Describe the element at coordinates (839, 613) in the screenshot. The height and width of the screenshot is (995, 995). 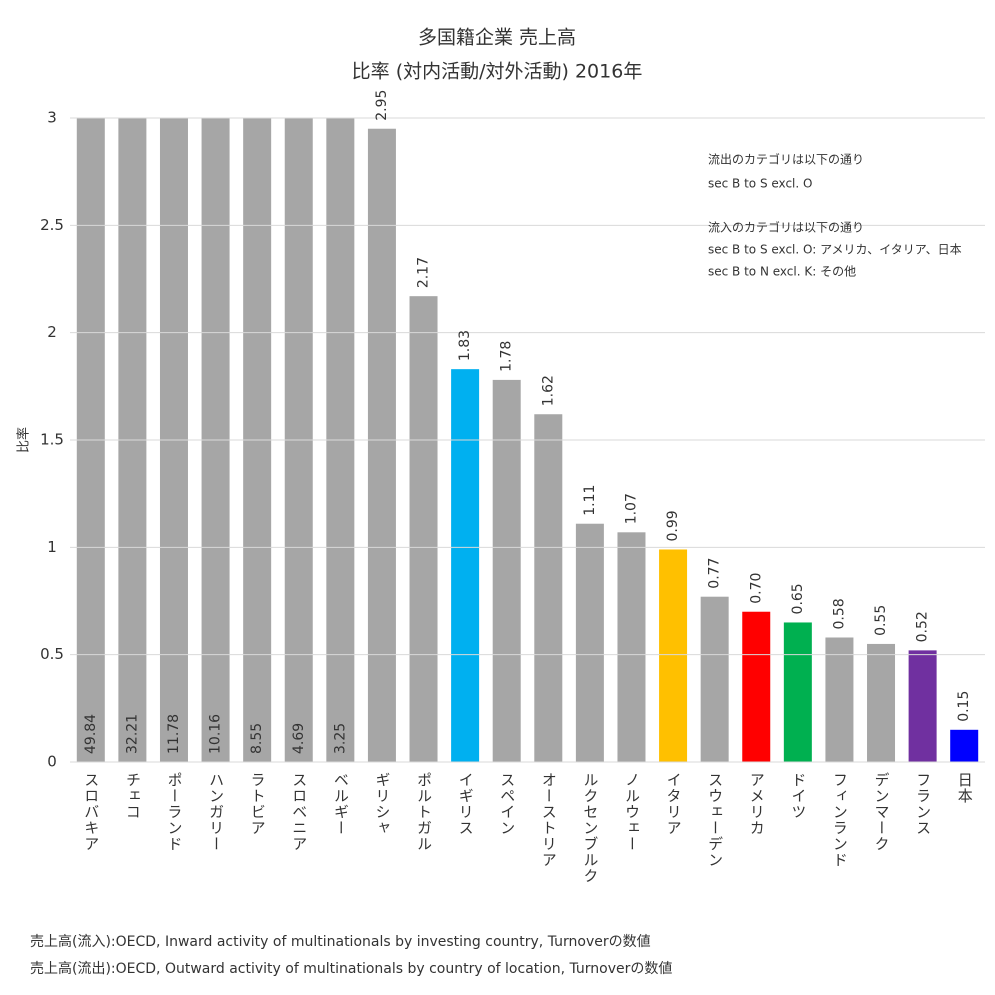
I see `data-label: 0.58` at that location.